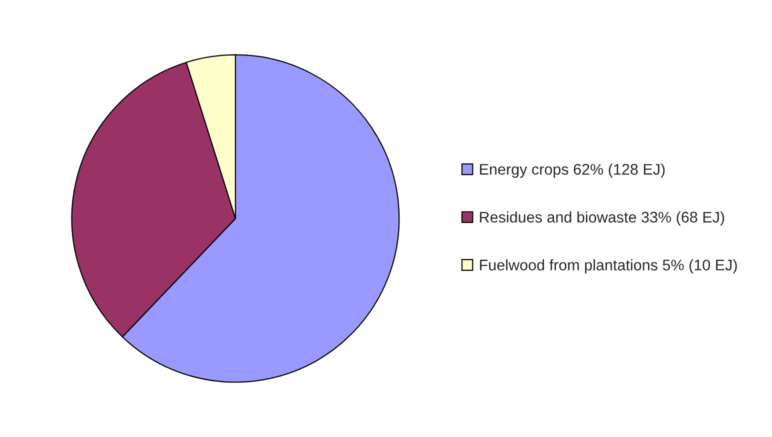 The image size is (772, 437). I want to click on legend-label: Fuelwood from plantations 5% (10 EJ), so click(608, 266).